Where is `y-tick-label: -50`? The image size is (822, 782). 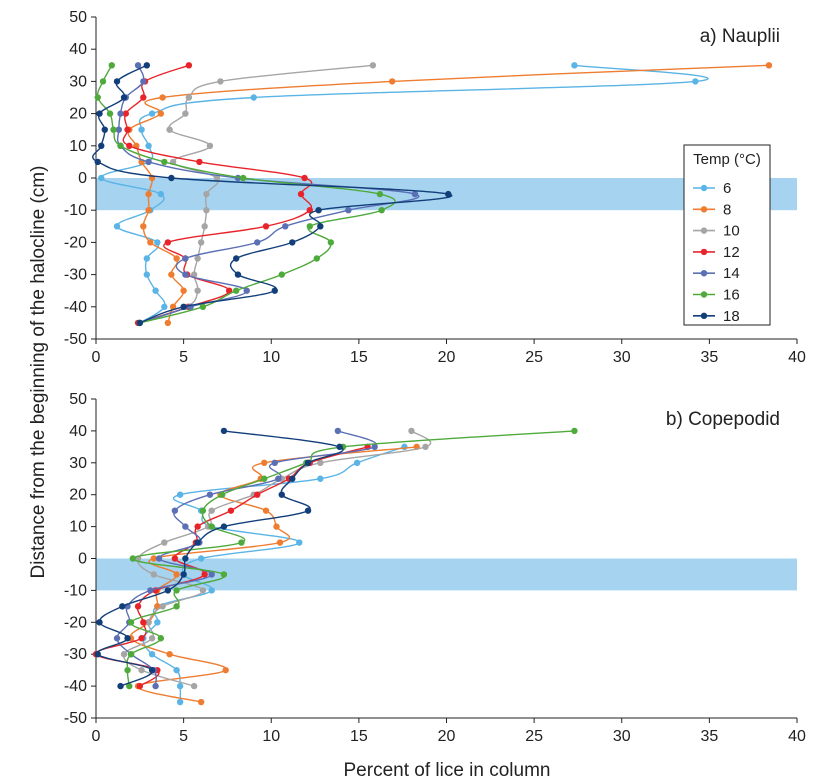
y-tick-label: -50 is located at coordinates (75, 718).